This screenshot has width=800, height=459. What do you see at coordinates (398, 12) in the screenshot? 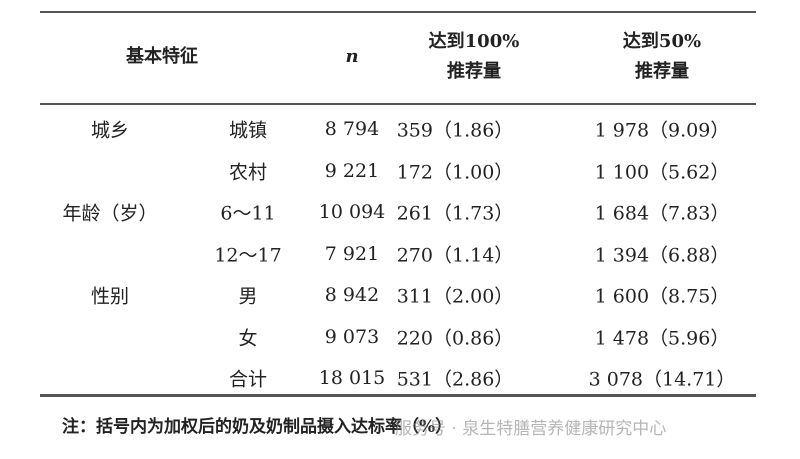
I see `top-rule` at bounding box center [398, 12].